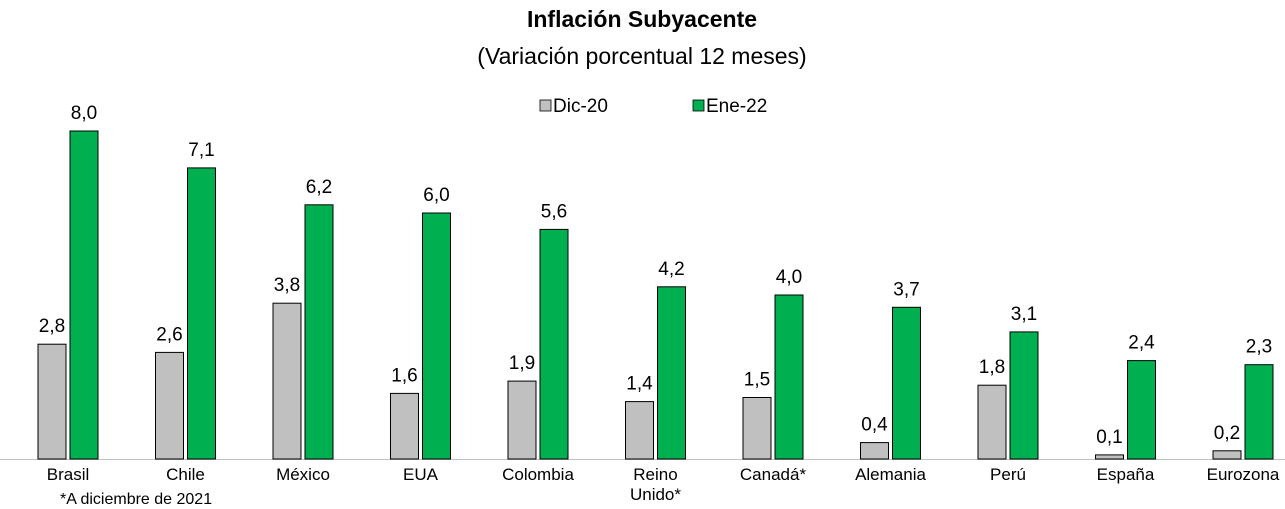  I want to click on value-label: 0,2, so click(1227, 433).